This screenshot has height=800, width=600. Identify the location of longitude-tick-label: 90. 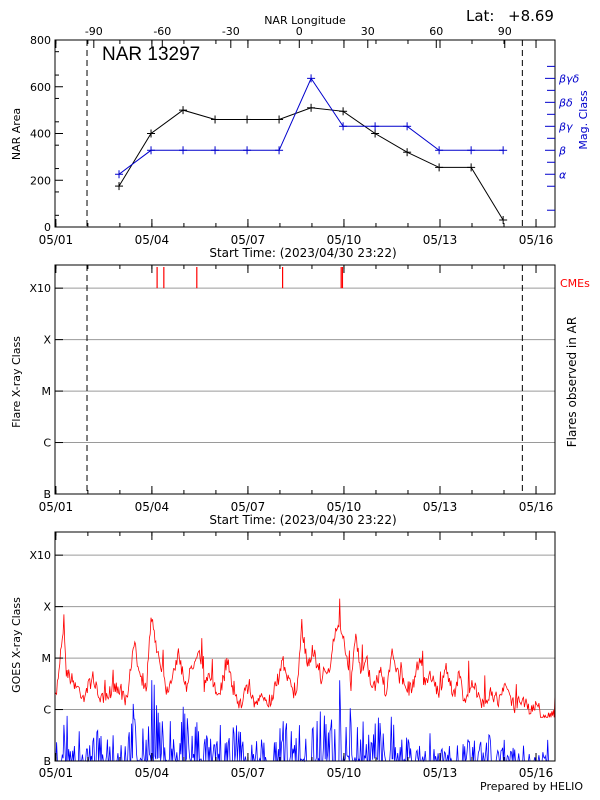
(505, 31).